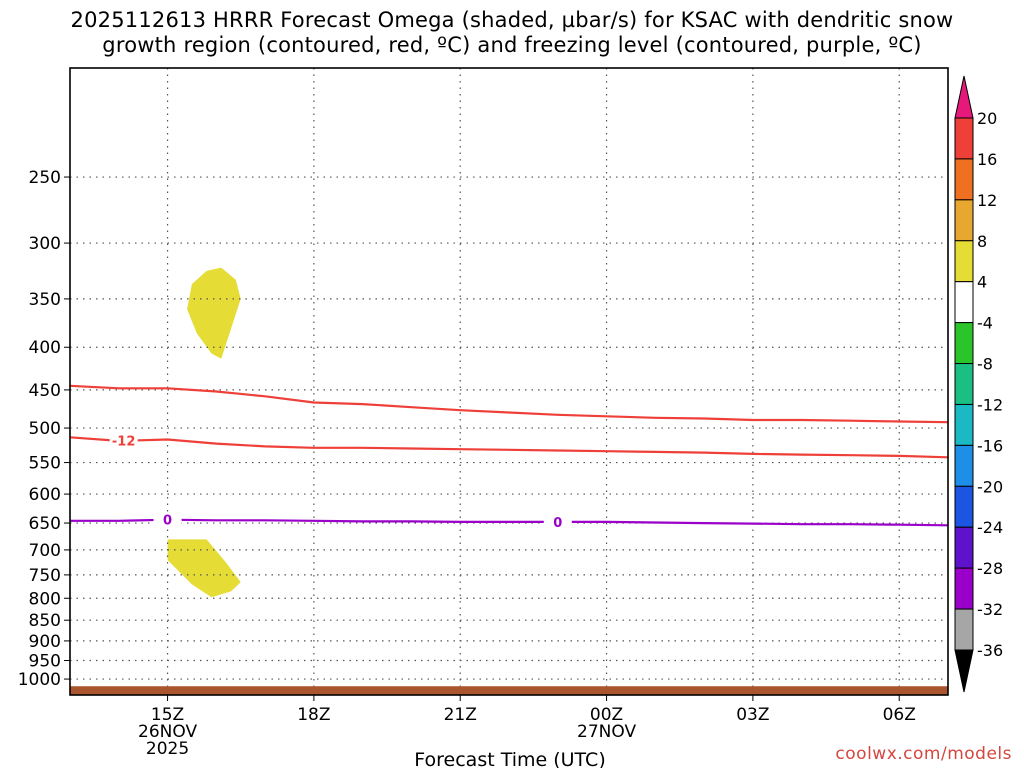 The width and height of the screenshot is (1024, 768). What do you see at coordinates (990, 486) in the screenshot?
I see `colorbar-label-9: -20` at bounding box center [990, 486].